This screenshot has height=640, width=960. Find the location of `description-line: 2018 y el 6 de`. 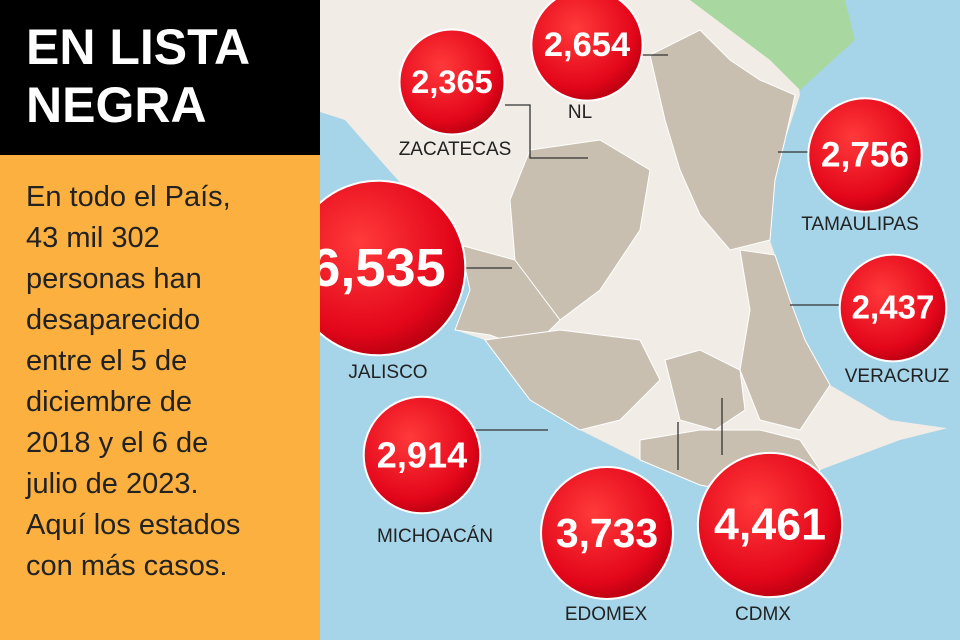

description-line: 2018 y el 6 de is located at coordinates (117, 443).